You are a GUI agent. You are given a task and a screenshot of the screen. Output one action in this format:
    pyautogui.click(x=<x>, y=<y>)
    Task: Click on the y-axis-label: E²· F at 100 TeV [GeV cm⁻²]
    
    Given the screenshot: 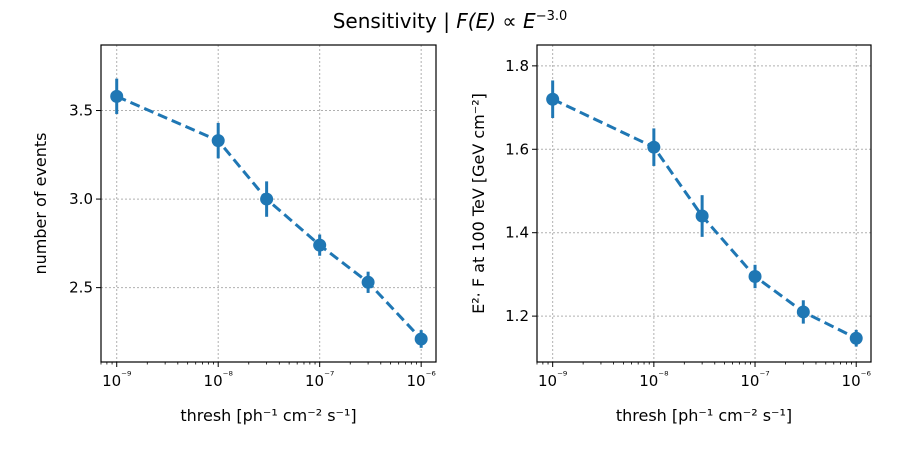 What is the action you would take?
    pyautogui.click(x=478, y=203)
    